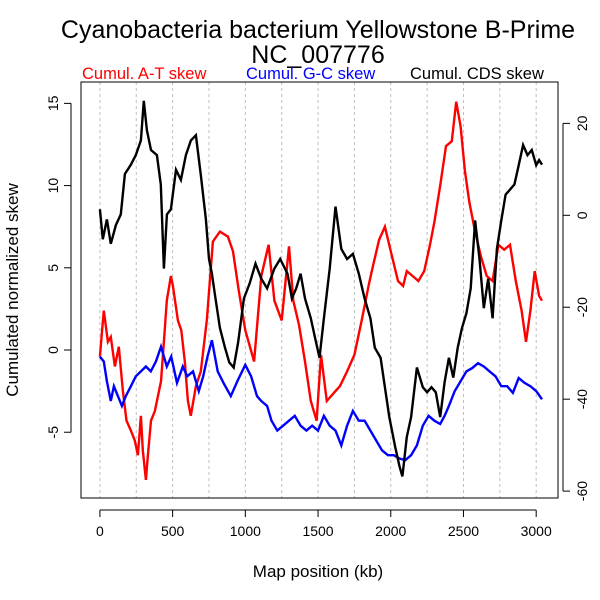 The height and width of the screenshot is (600, 600). What do you see at coordinates (53, 350) in the screenshot?
I see `y-left-tick-label: 0` at bounding box center [53, 350].